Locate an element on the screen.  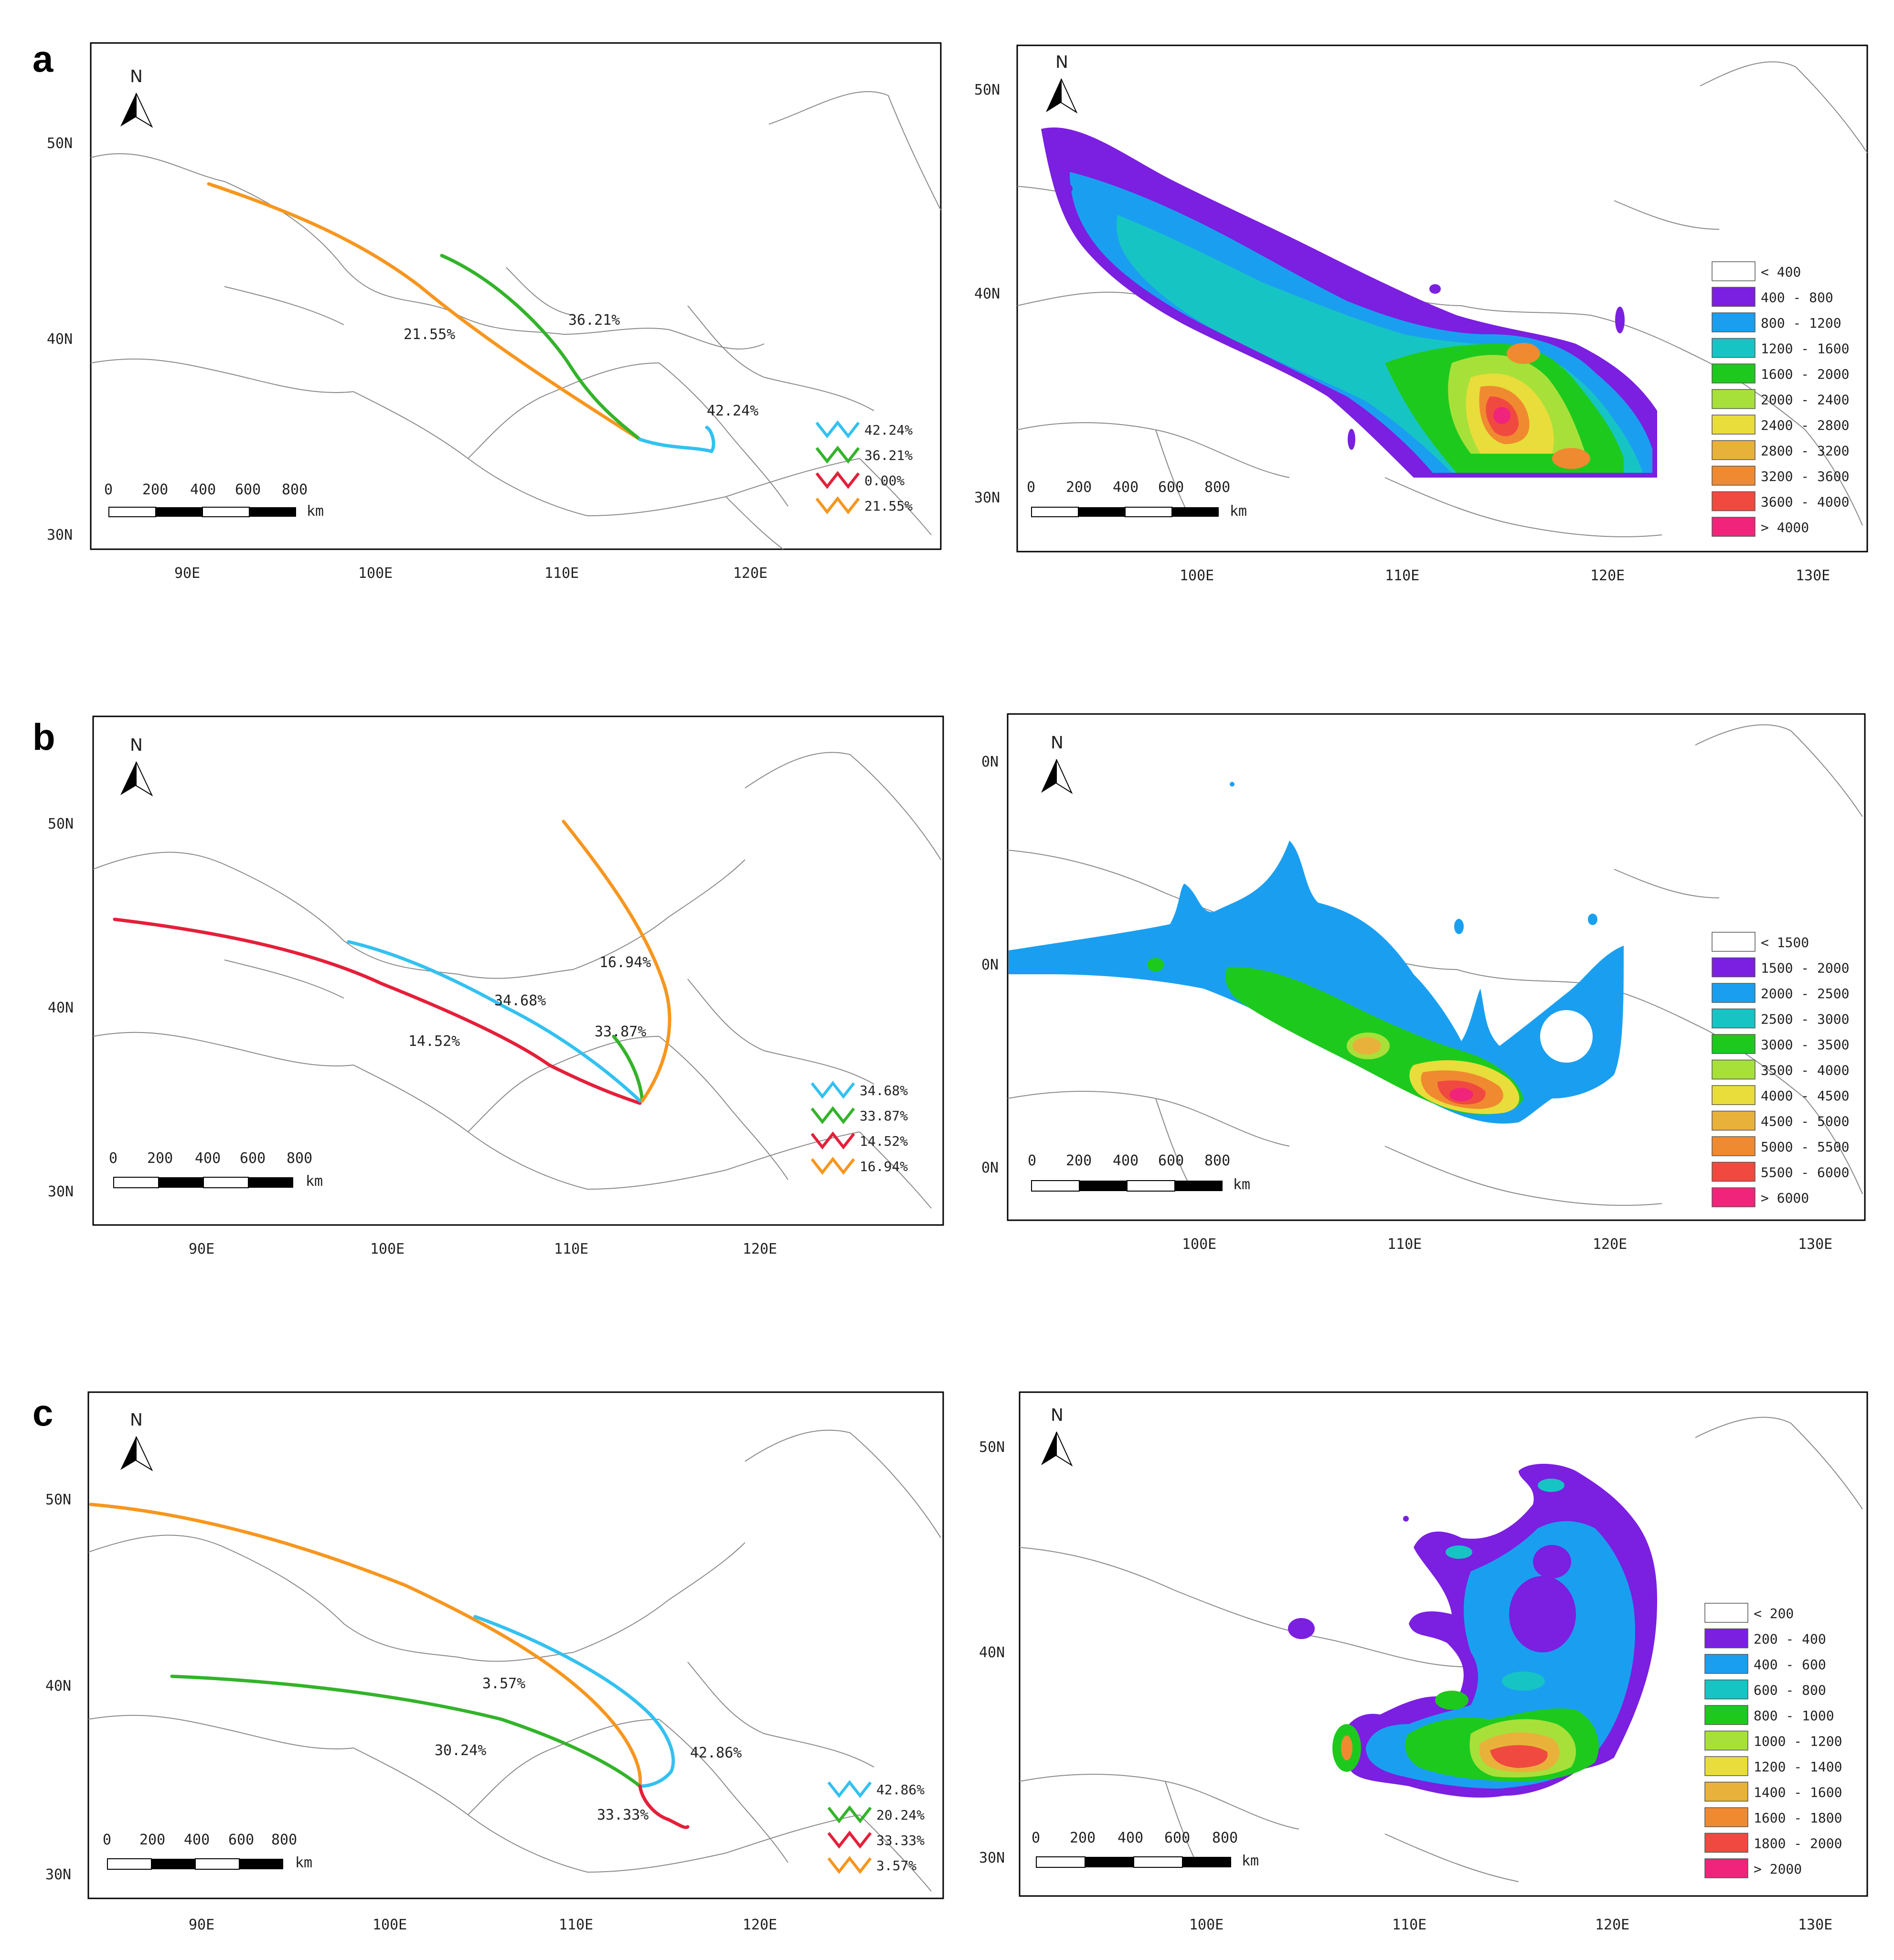
legend-label: 800 - 1000 is located at coordinates (1794, 1716).